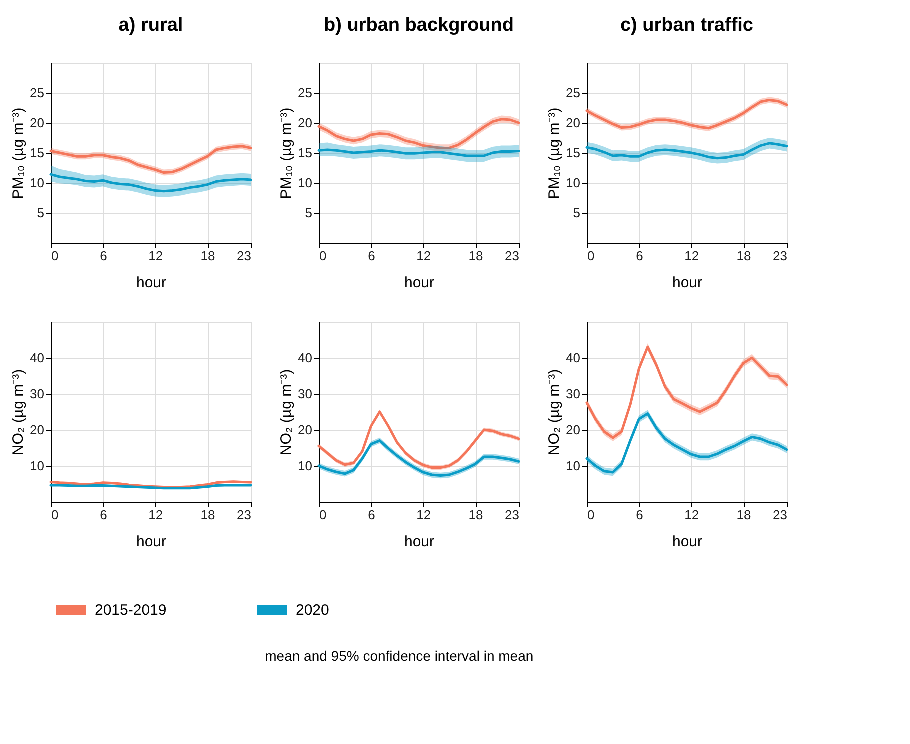 The height and width of the screenshot is (744, 910). Describe the element at coordinates (151, 25) in the screenshot. I see `chart-title: a) rural` at that location.